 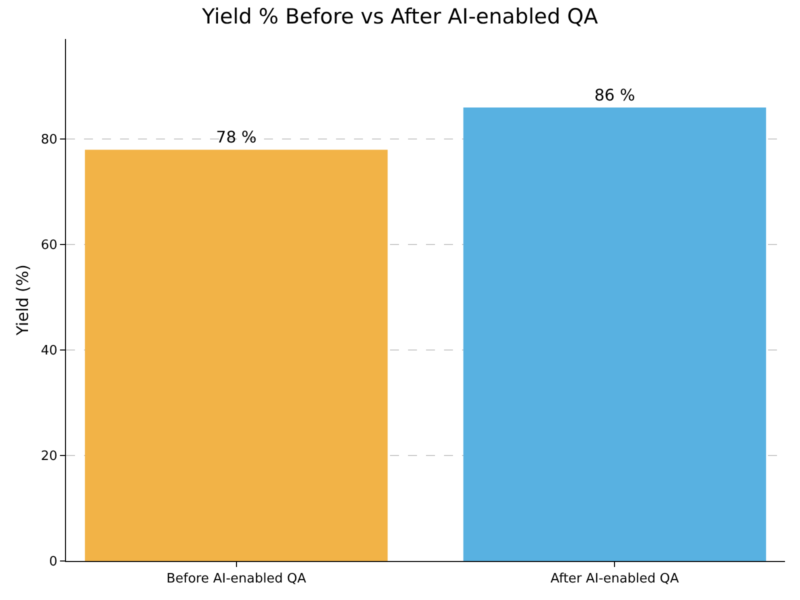 I want to click on y-tick-label: 60, so click(x=49, y=246).